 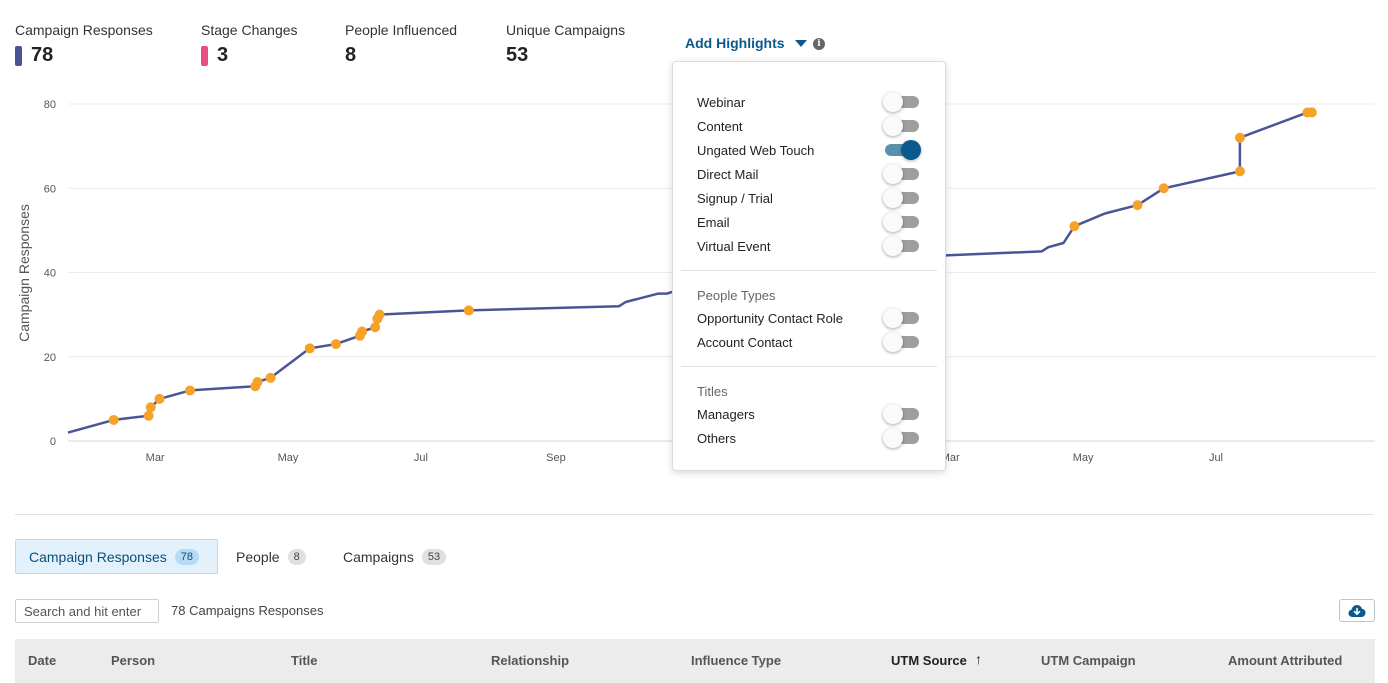 What do you see at coordinates (713, 222) in the screenshot?
I see `highlight-option-label: Email` at bounding box center [713, 222].